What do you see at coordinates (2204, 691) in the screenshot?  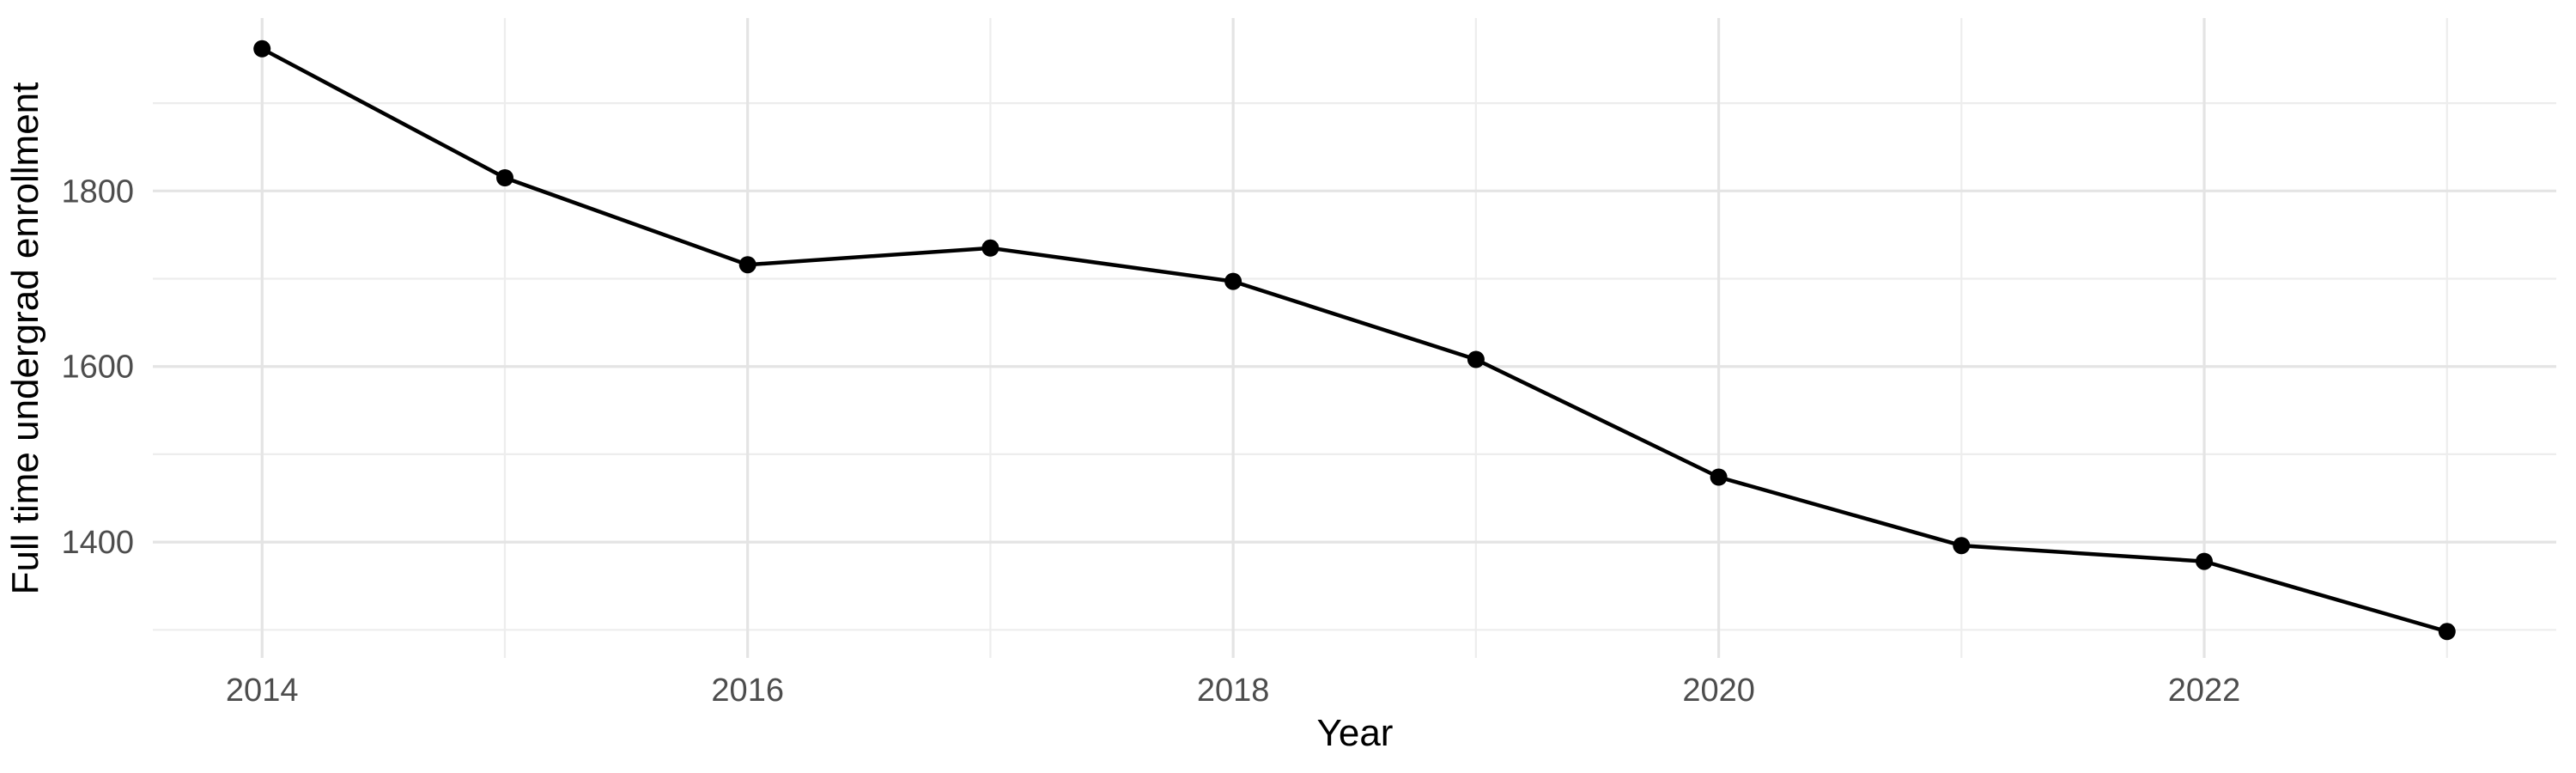 I see `x-tick-label: 2022` at bounding box center [2204, 691].